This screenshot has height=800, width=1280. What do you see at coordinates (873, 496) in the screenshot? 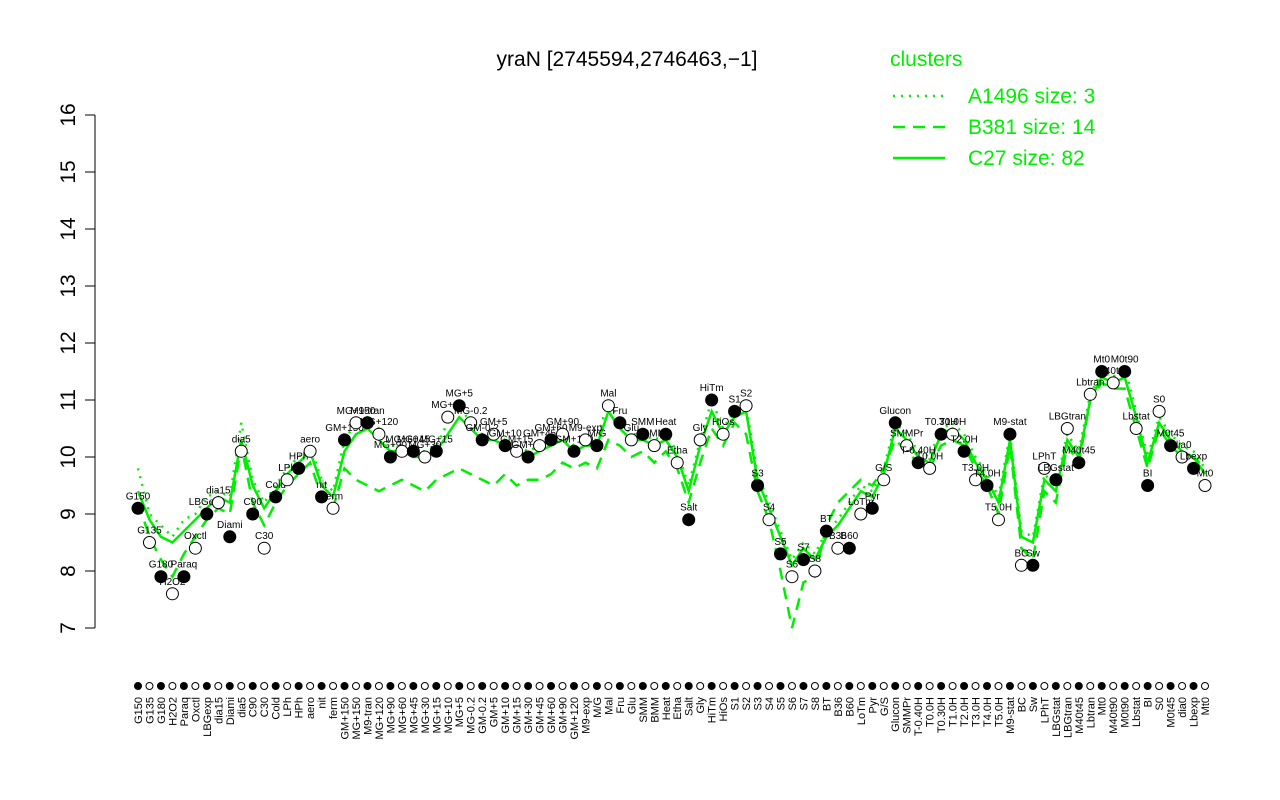
I see `point-label: Pyr` at bounding box center [873, 496].